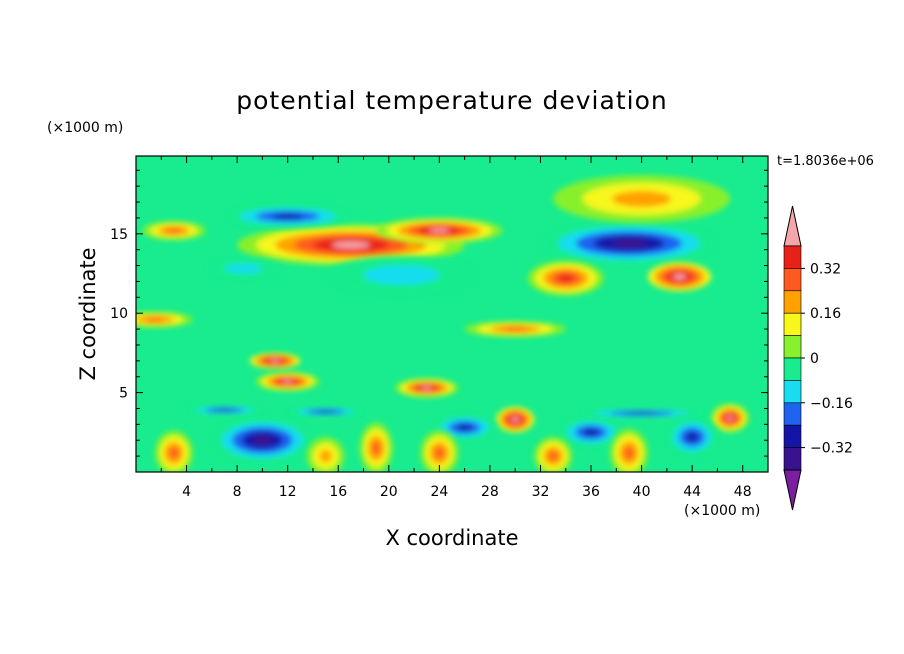 The height and width of the screenshot is (654, 904). Describe the element at coordinates (825, 161) in the screenshot. I see `time-label: t=1.8036e+06` at that location.